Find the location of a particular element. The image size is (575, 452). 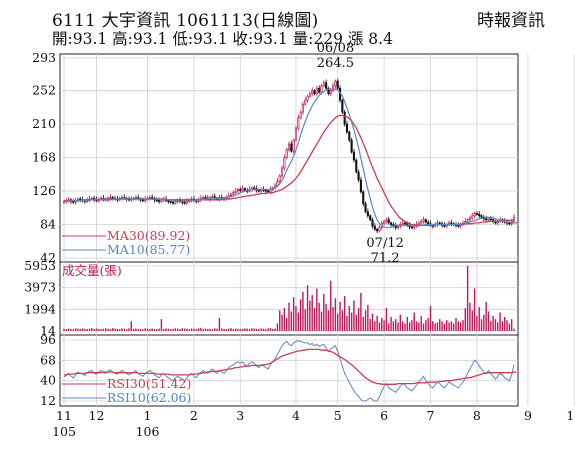

high-value-annotation: 264.5 is located at coordinates (335, 63).